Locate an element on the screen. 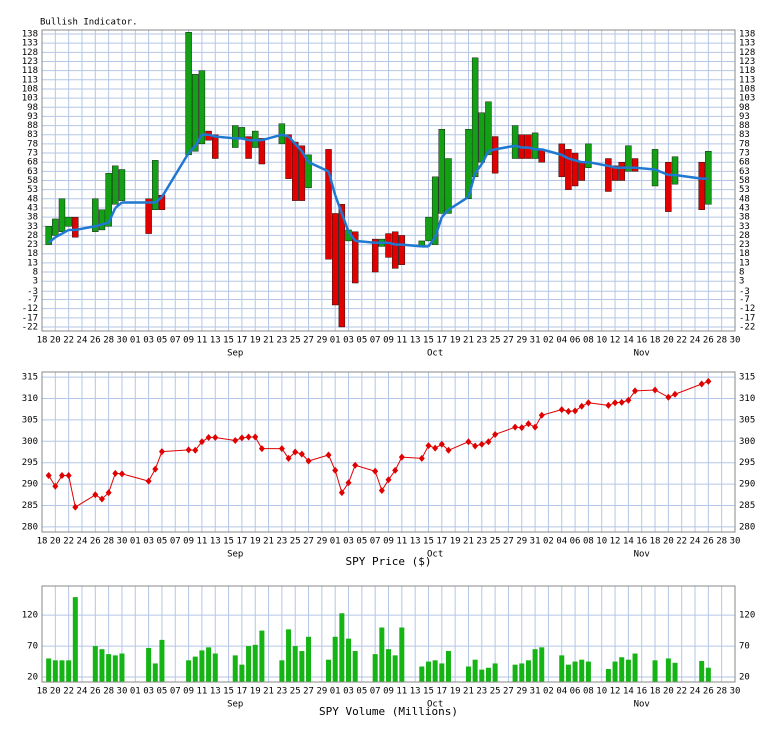 The image size is (784, 729). x-tick-label: 29 is located at coordinates (521, 542).